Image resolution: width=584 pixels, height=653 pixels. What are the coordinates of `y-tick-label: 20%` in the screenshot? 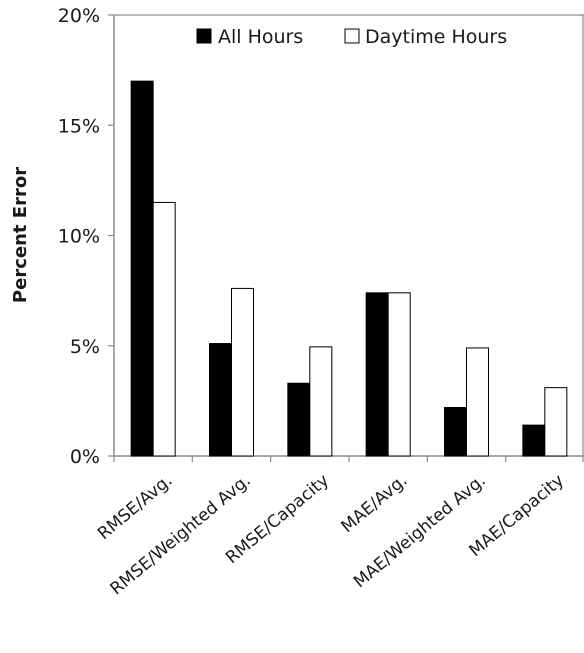 It's located at (79, 16).